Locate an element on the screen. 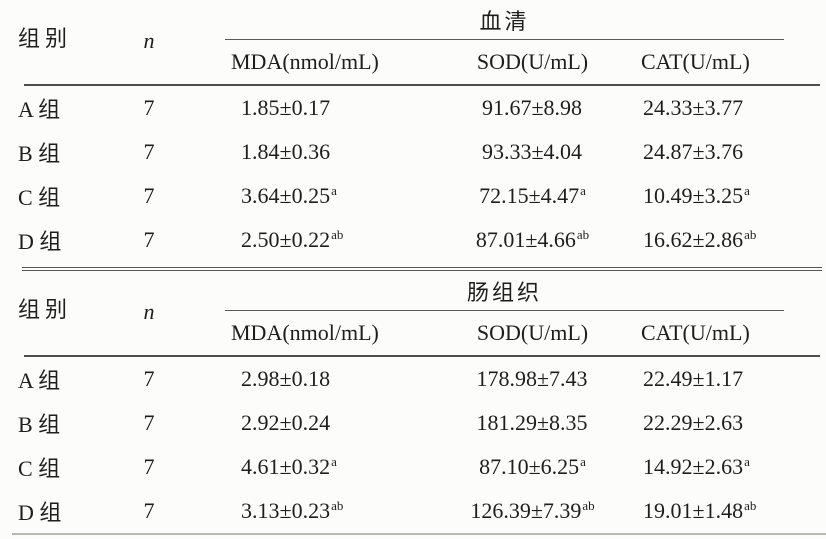  mda-value-cell: 1.85±0.17 is located at coordinates (327, 108).